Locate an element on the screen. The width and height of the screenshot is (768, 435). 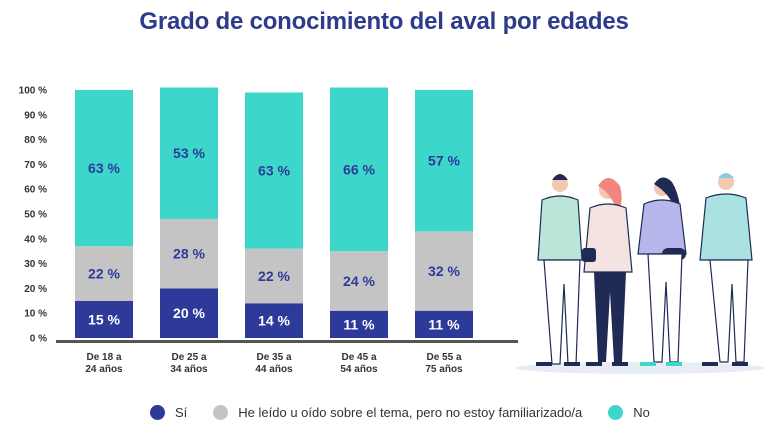
x-tick-label: De 45 a is located at coordinates (358, 357).